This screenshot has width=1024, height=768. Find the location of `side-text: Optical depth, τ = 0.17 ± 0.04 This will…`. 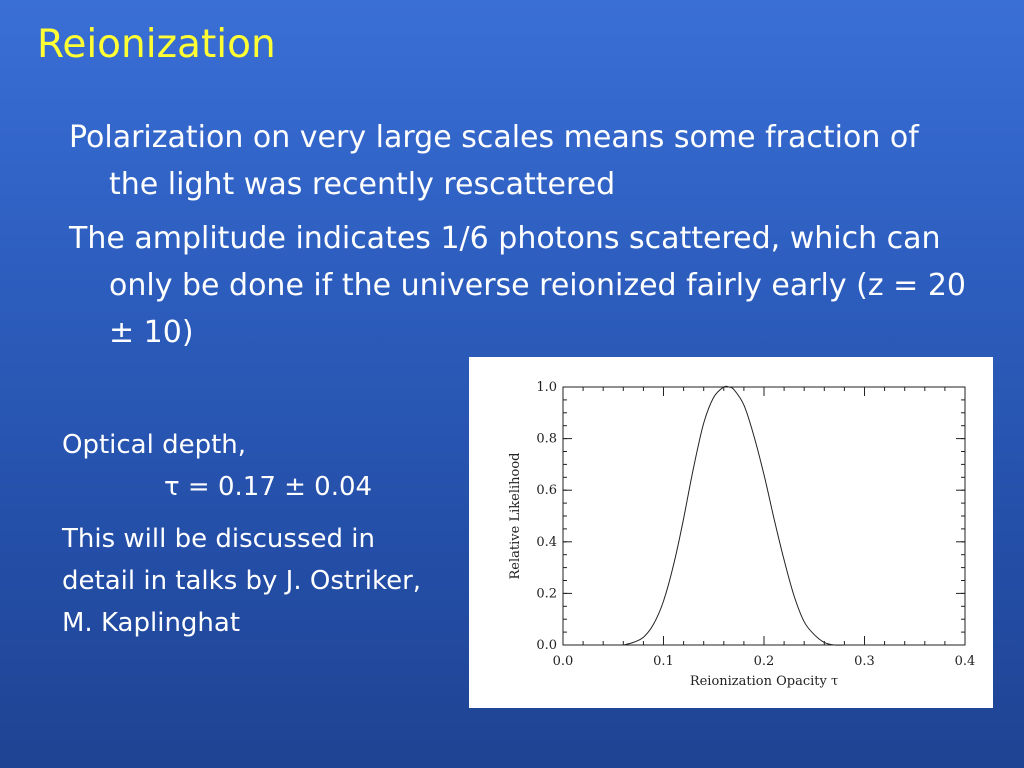

side-text: Optical depth, τ = 0.17 ± 0.04 This will… is located at coordinates (252, 539).